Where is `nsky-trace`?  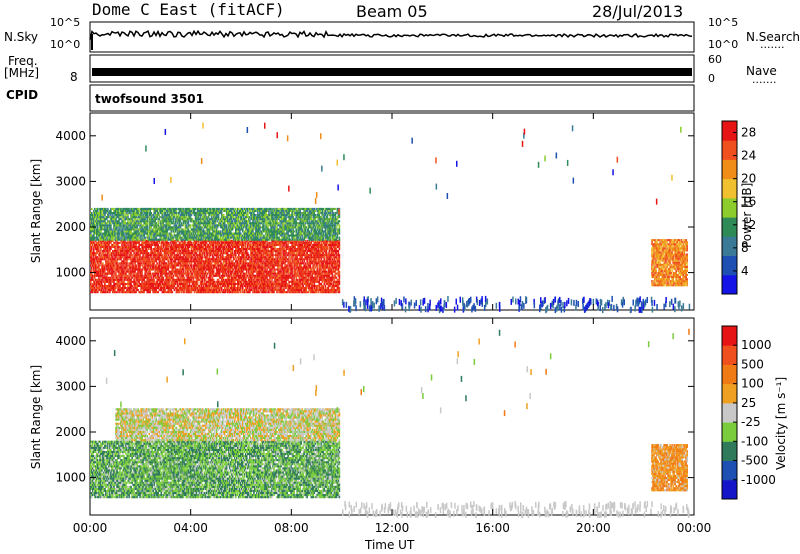 nsky-trace is located at coordinates (391, 35).